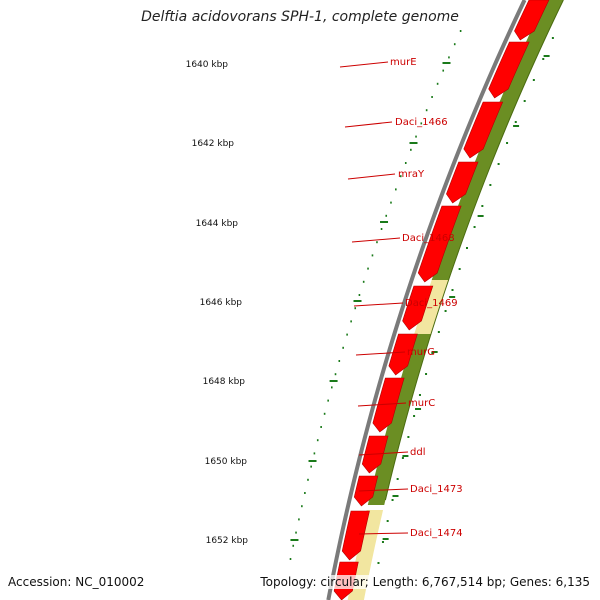 The image size is (600, 600). Describe the element at coordinates (417, 452) in the screenshot. I see `gene-label-ddl: ddl` at that location.